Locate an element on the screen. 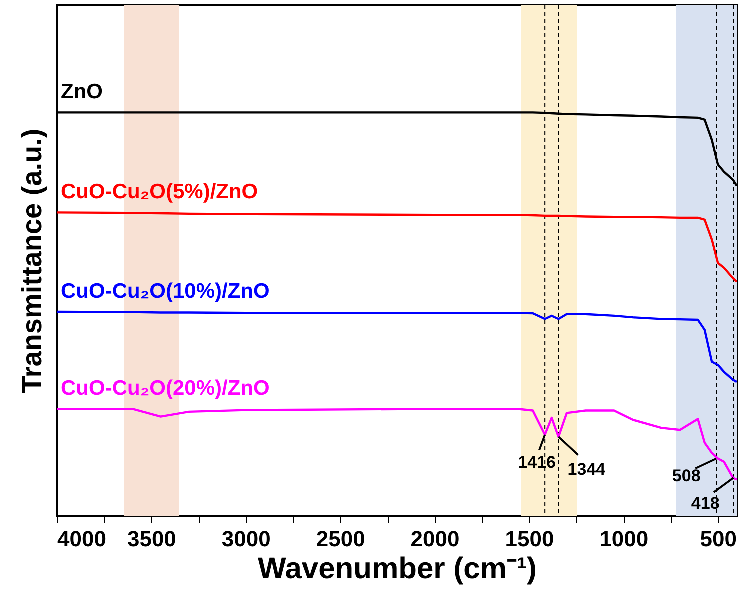 This screenshot has height=601, width=741. x-tick-label: 2000 is located at coordinates (435, 539).